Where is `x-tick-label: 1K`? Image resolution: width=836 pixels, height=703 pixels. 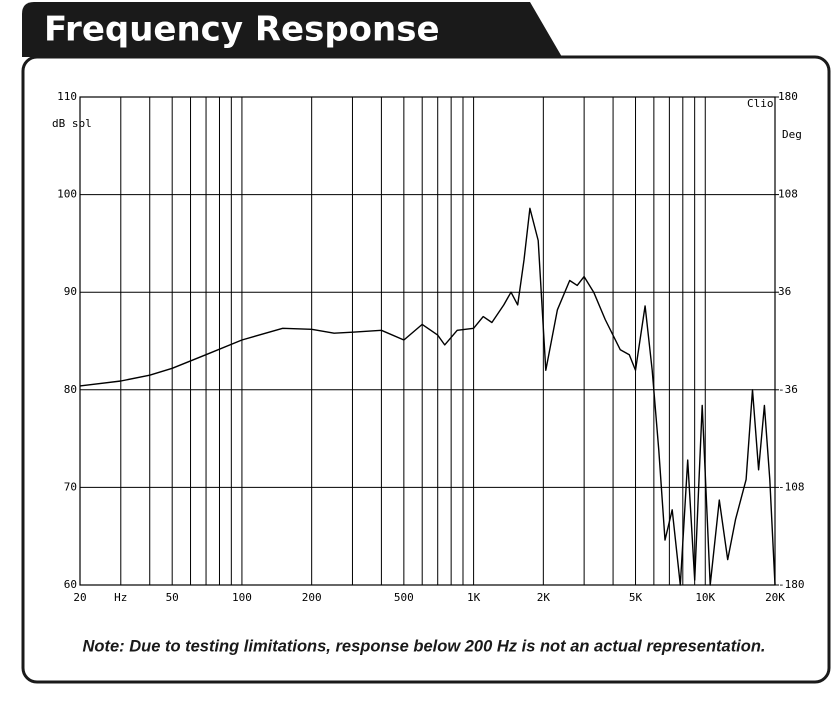 x-tick-label: 1K is located at coordinates (474, 597).